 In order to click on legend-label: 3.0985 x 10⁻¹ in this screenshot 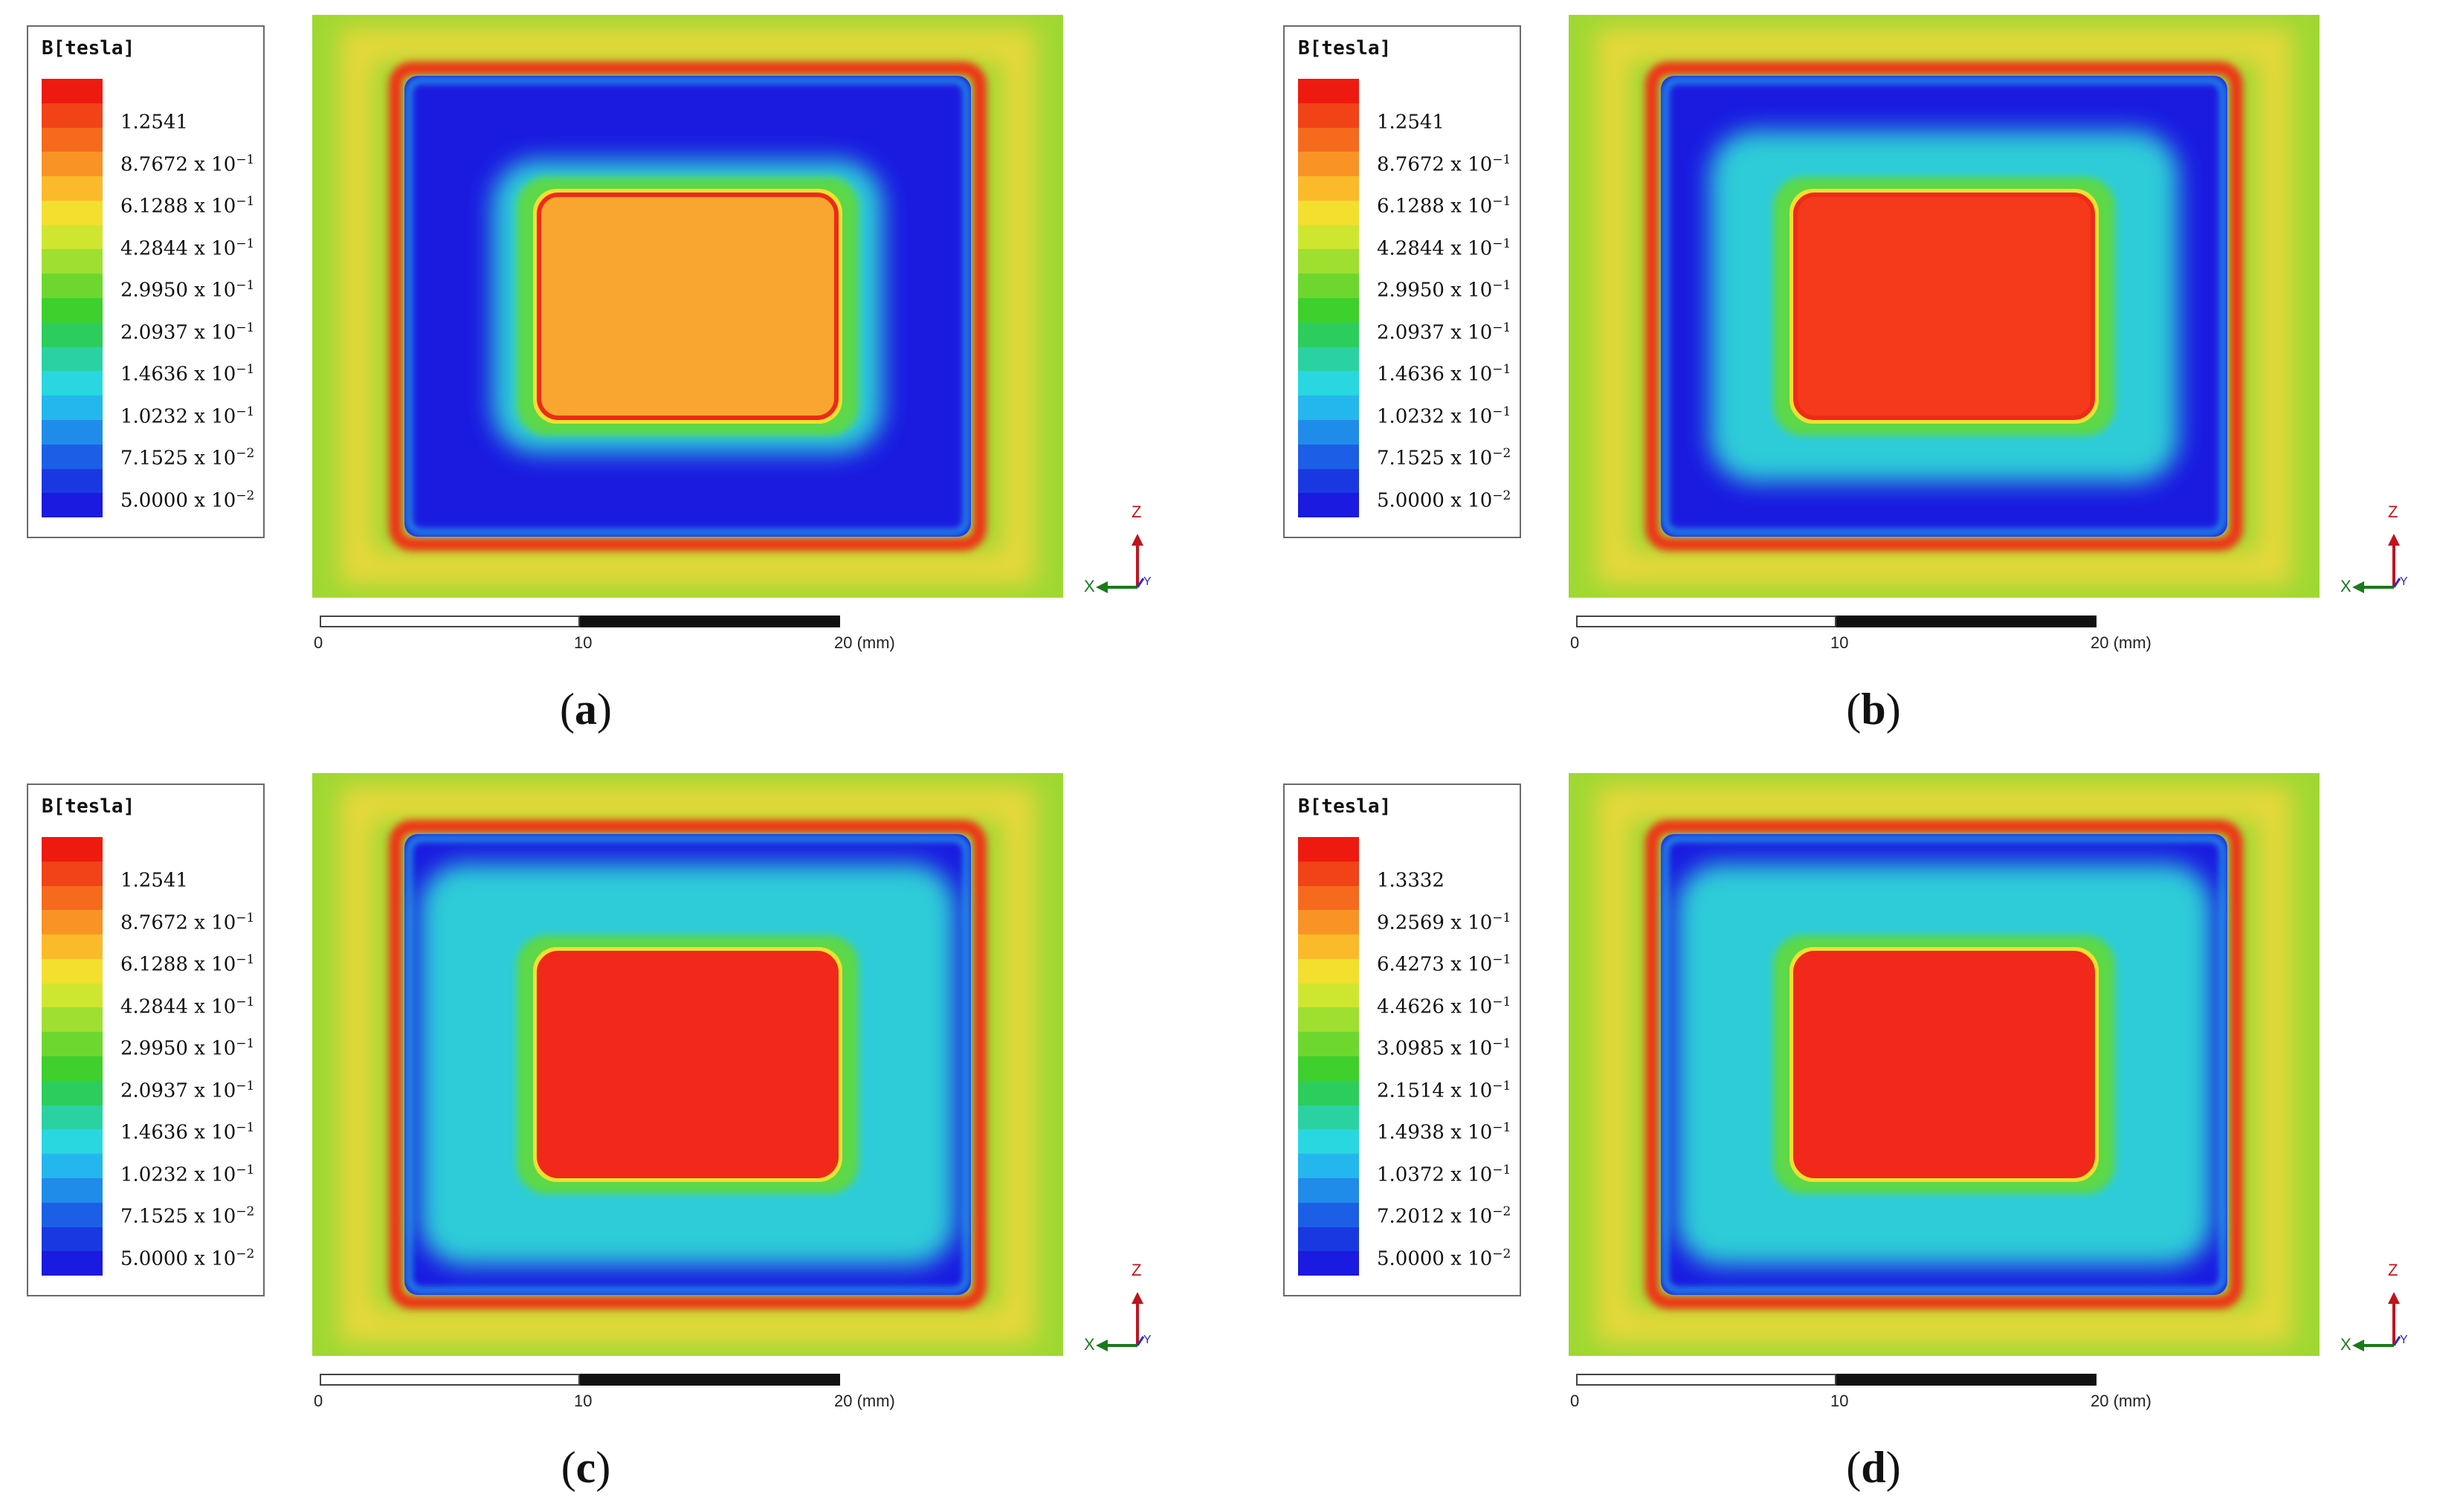, I will do `click(1444, 1048)`.